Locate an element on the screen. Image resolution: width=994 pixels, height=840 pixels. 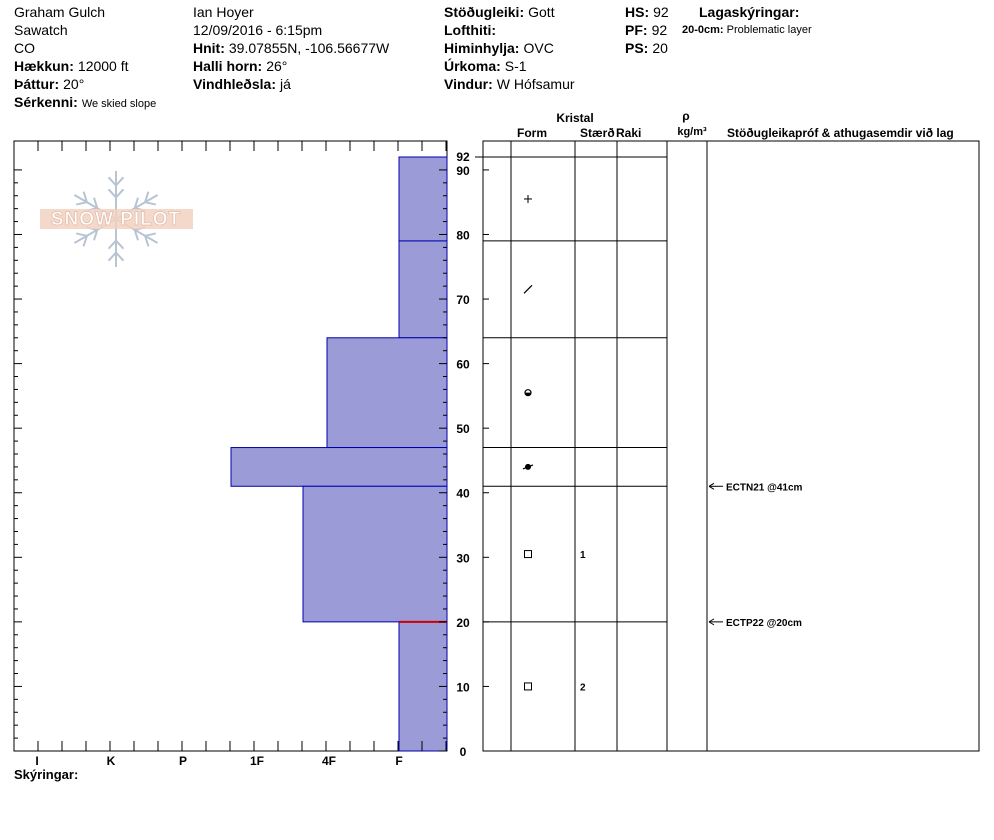
header-label: PS: is located at coordinates (637, 48).